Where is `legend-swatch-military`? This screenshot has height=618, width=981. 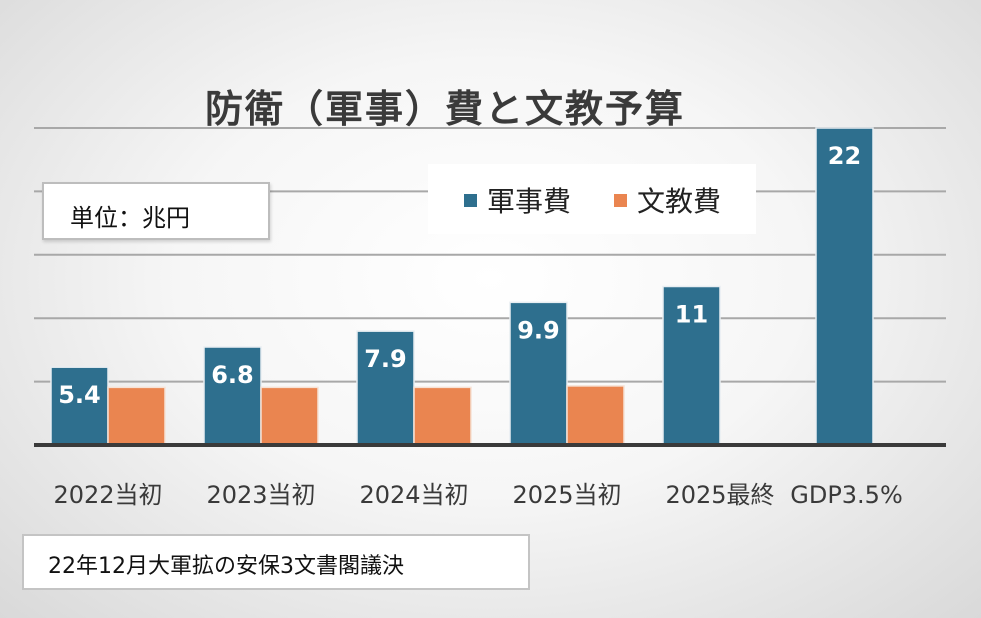
legend-swatch-military is located at coordinates (470, 200).